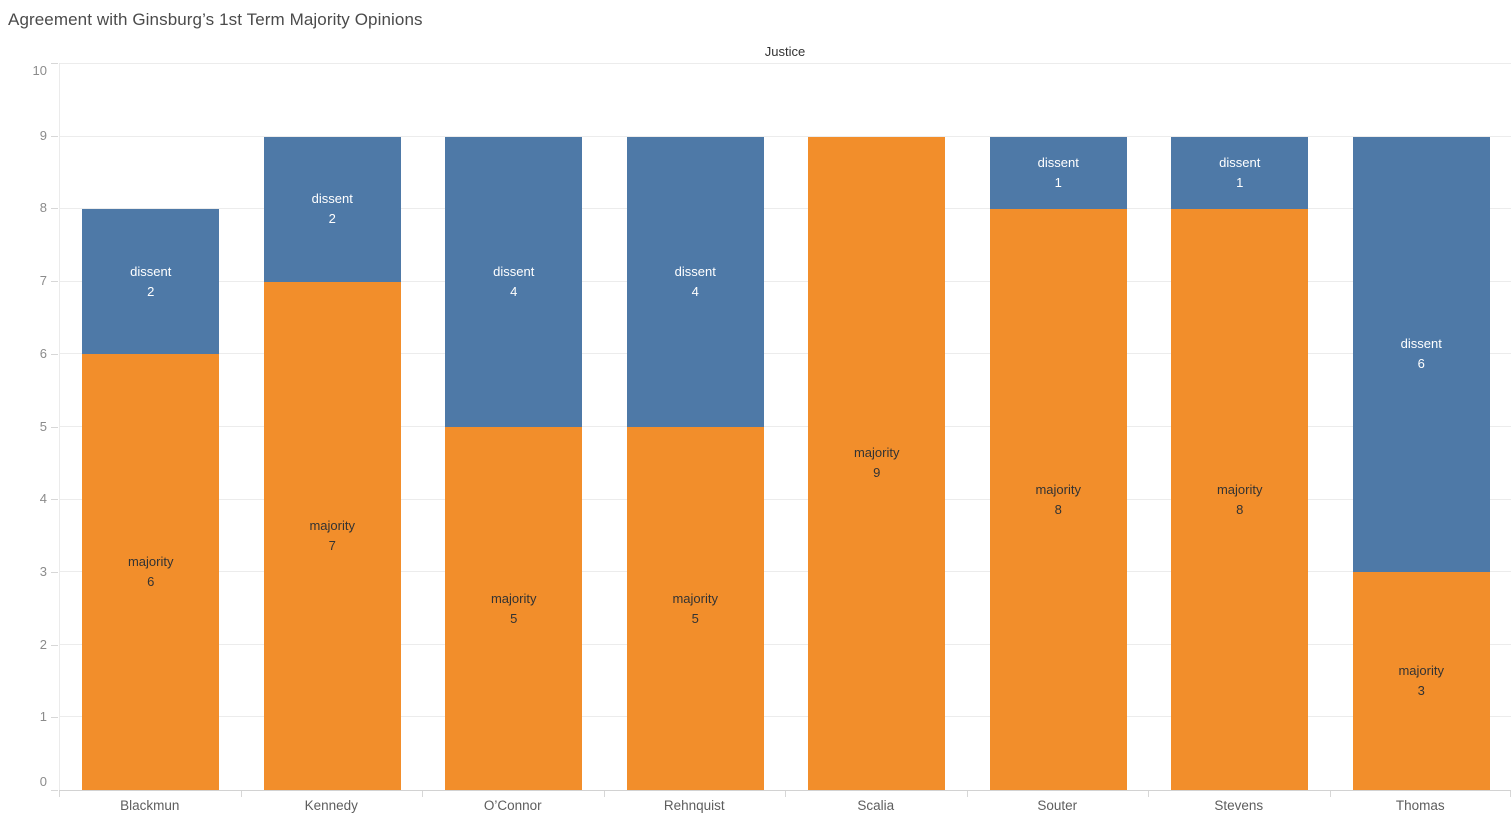 This screenshot has height=821, width=1511. Describe the element at coordinates (43, 353) in the screenshot. I see `y-tick-label: 6` at that location.